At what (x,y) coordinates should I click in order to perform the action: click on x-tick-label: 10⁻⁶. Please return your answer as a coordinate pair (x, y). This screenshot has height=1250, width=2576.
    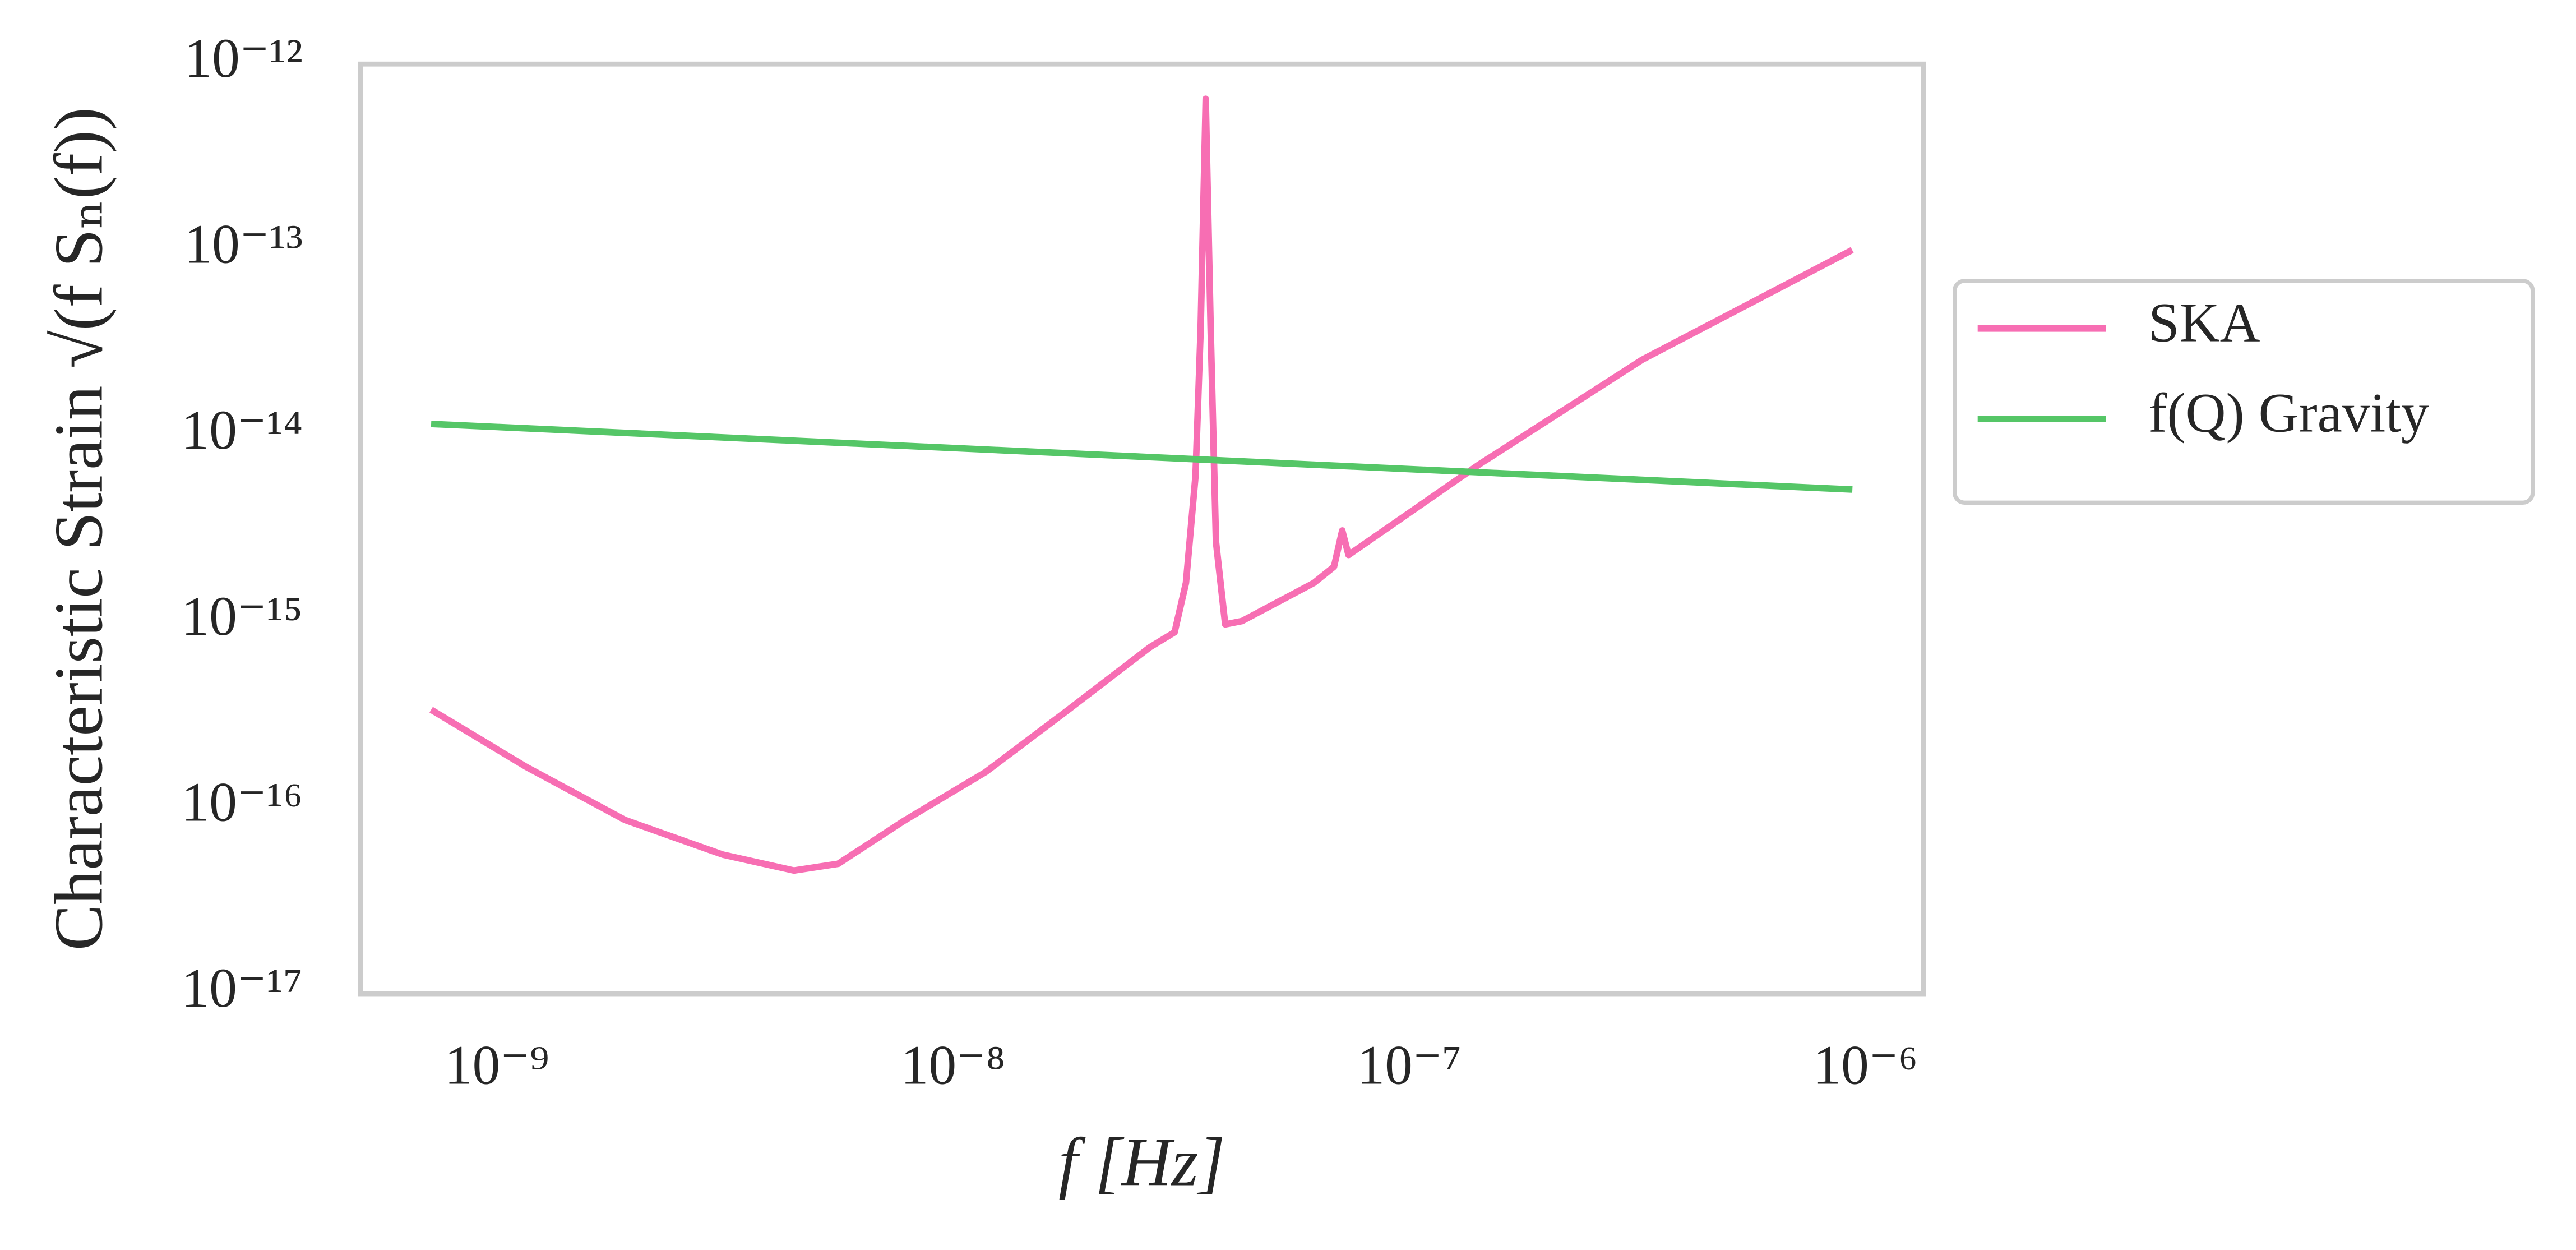
    Looking at the image, I should click on (1865, 1065).